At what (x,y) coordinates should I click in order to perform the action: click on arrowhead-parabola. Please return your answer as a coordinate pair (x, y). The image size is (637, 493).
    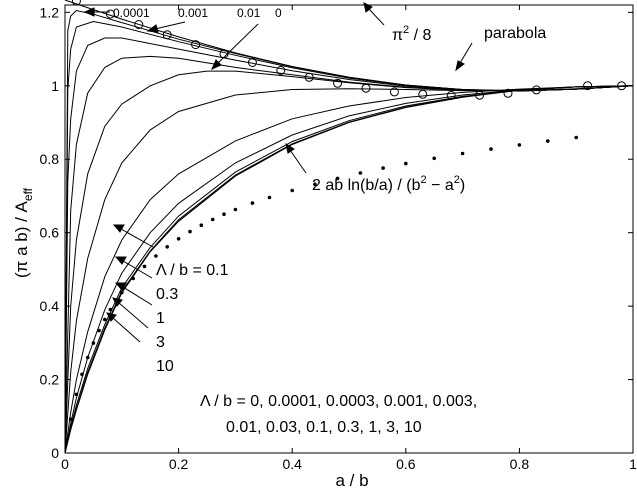
    Looking at the image, I should click on (460, 66).